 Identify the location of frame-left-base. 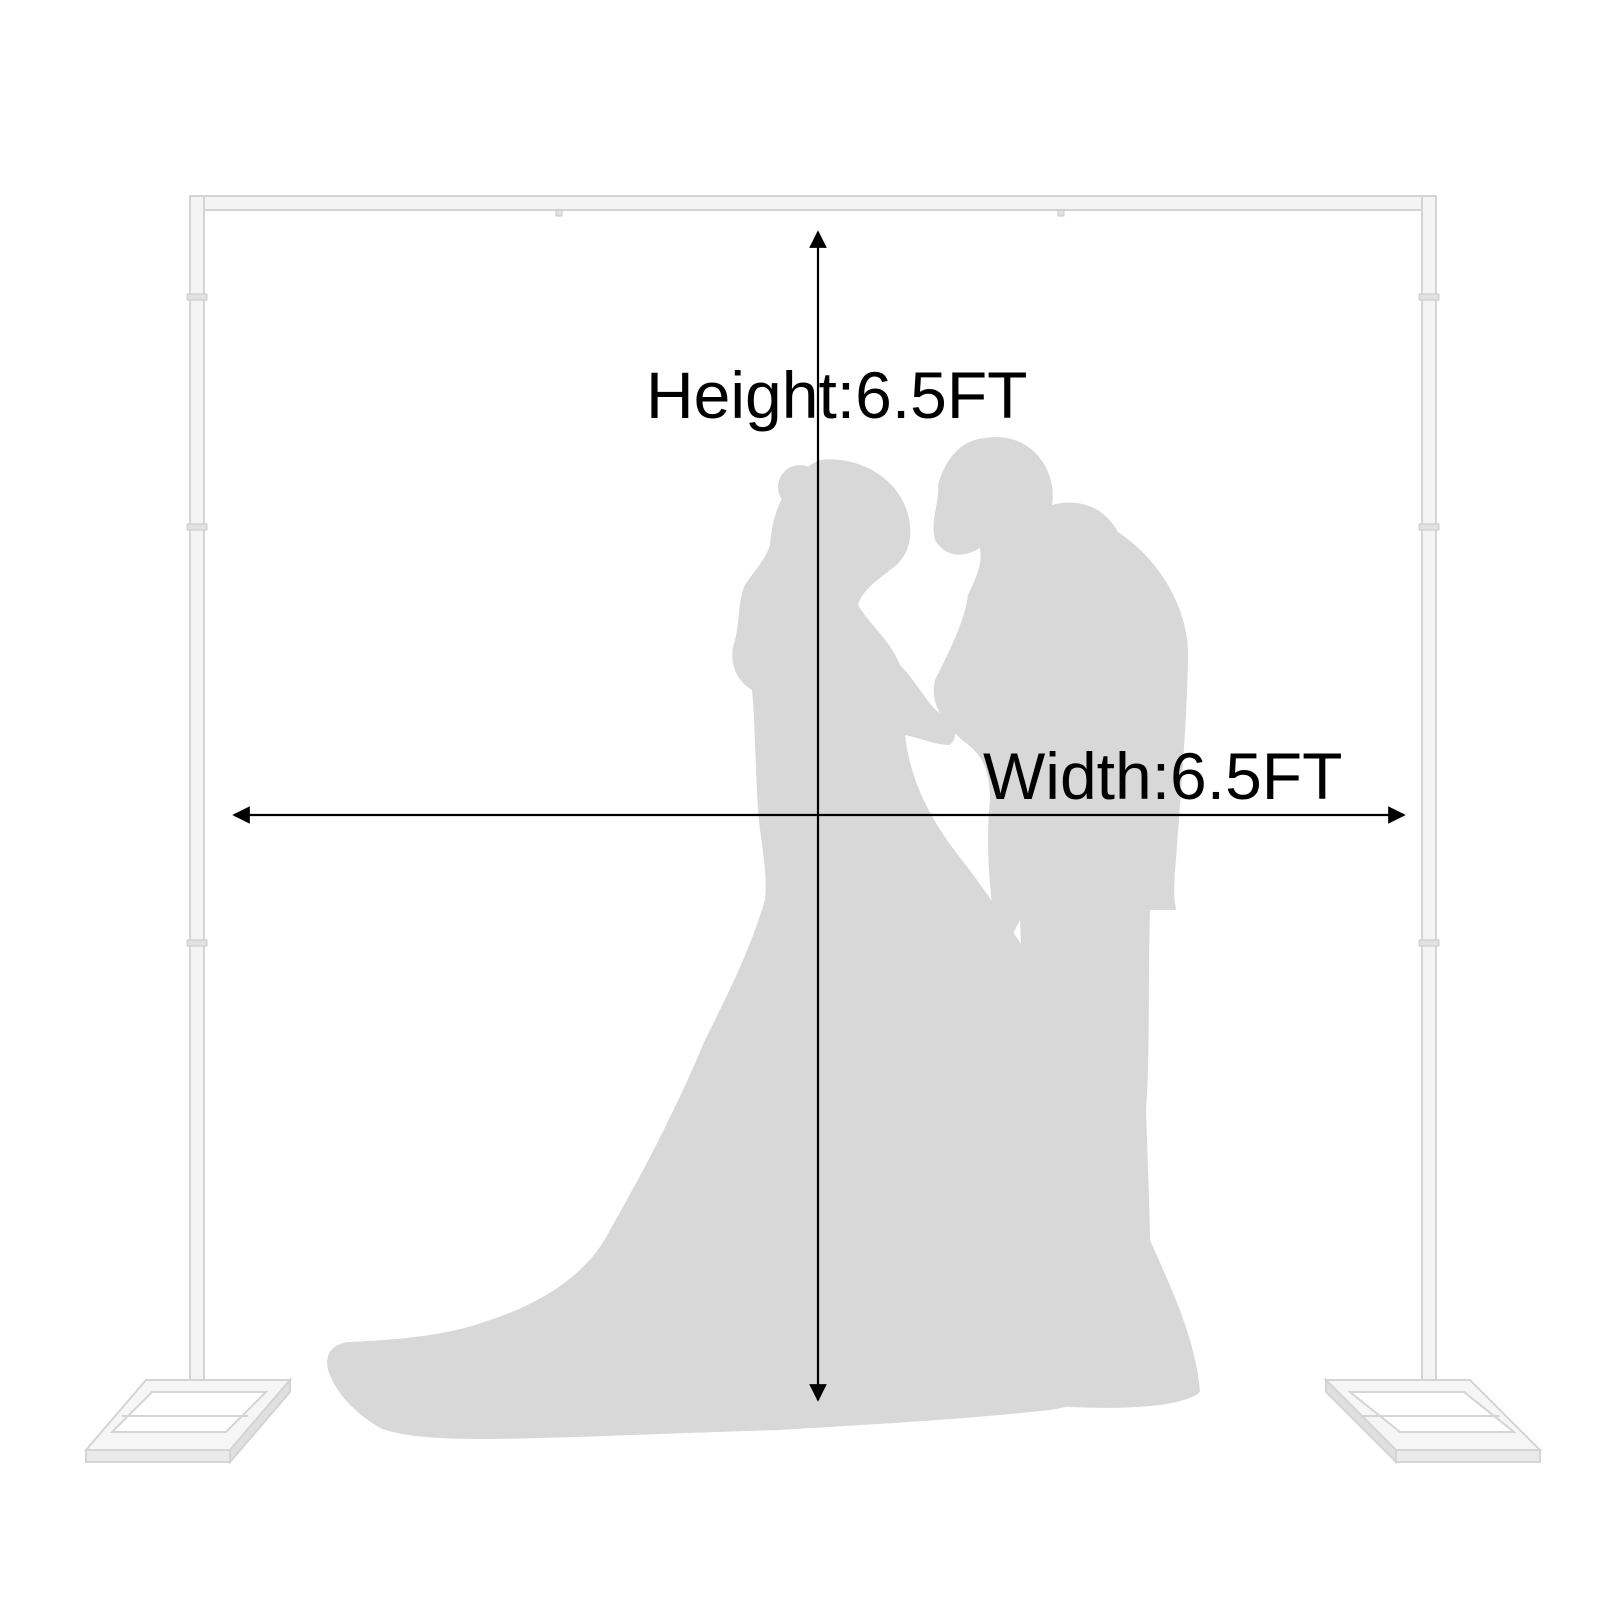
(188, 1421).